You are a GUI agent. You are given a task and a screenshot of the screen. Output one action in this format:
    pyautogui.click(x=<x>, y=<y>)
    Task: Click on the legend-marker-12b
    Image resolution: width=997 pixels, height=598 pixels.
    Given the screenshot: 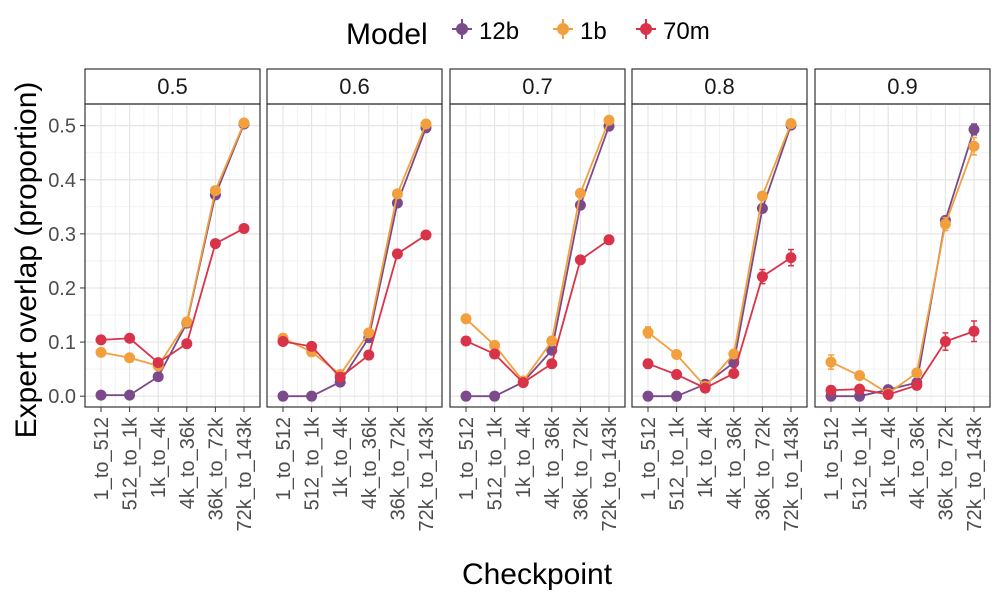 What is the action you would take?
    pyautogui.click(x=462, y=29)
    